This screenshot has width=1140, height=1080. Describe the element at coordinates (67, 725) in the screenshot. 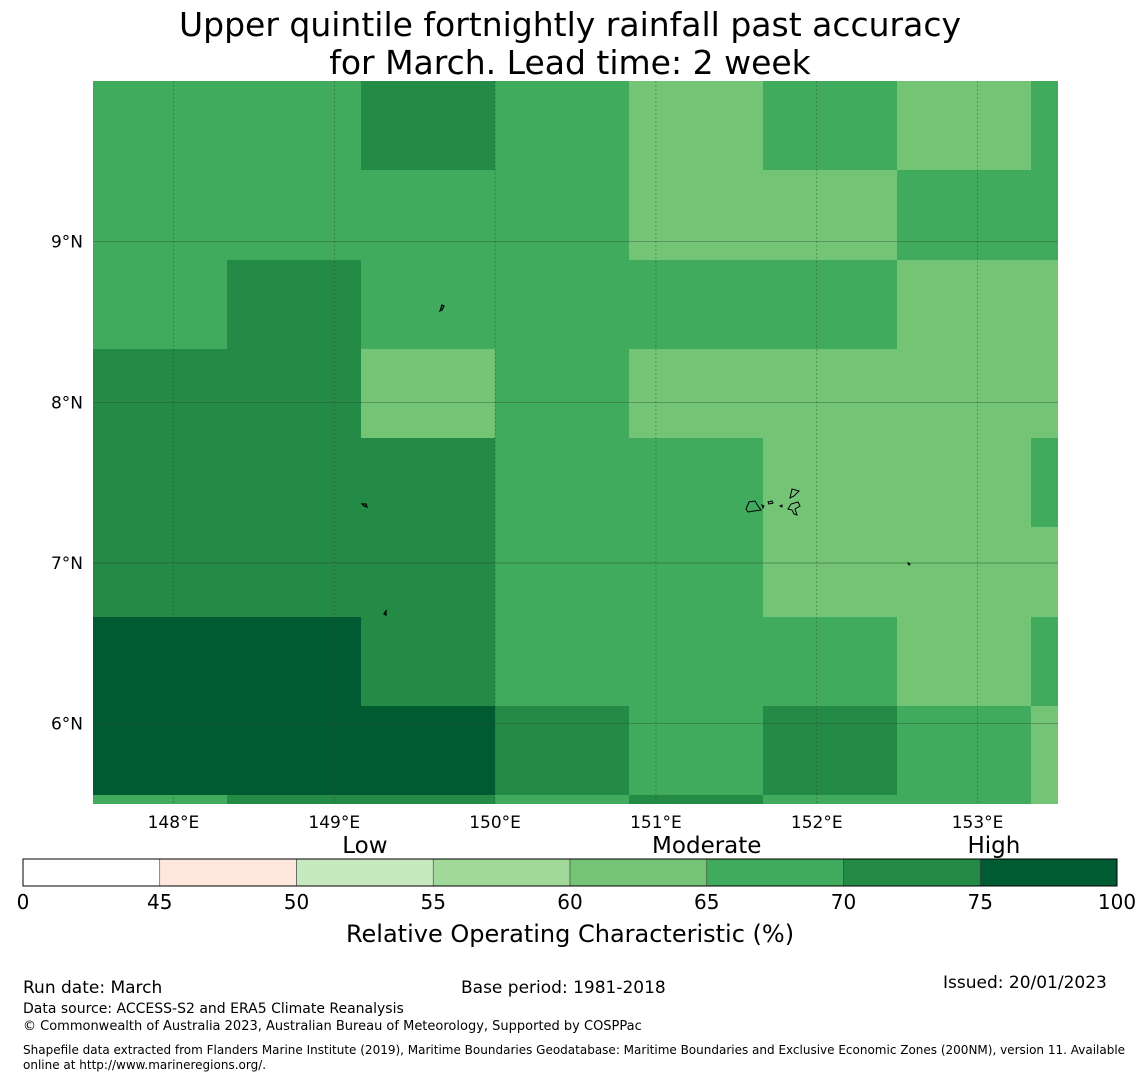

I see `y-tick-label: 6°N` at that location.